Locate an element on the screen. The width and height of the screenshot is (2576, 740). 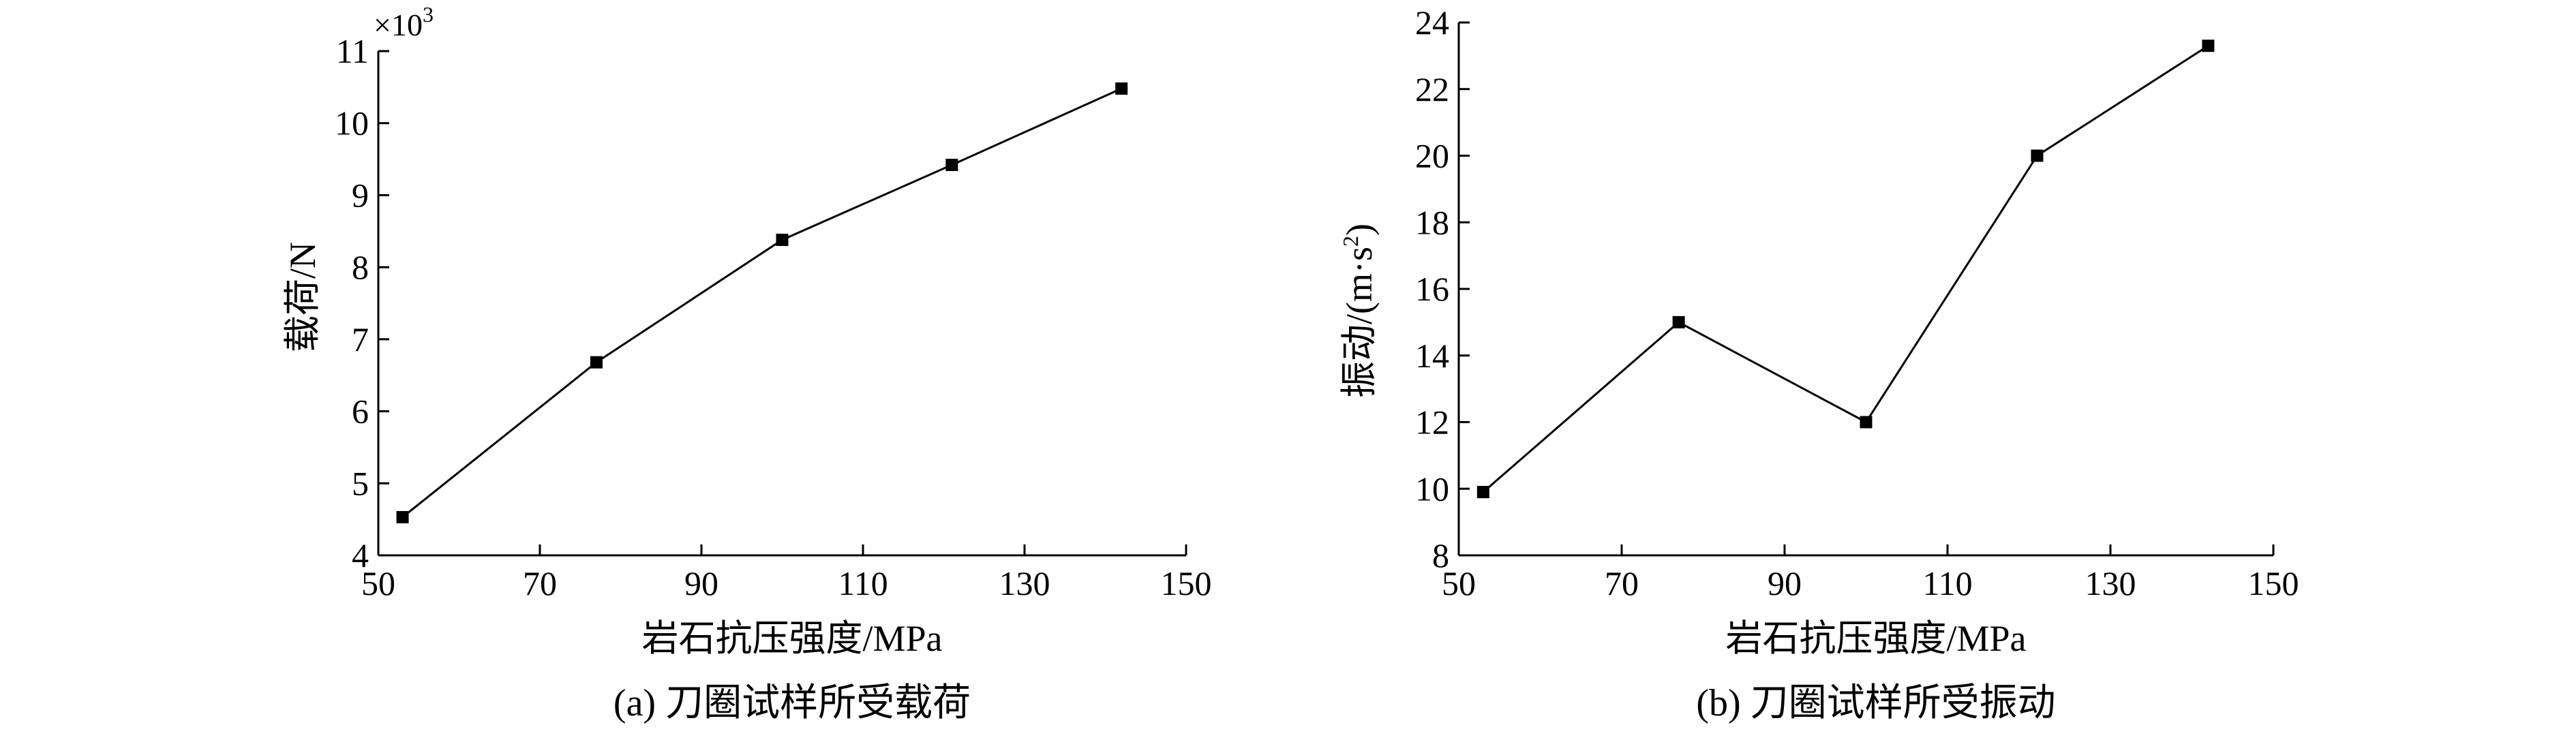
y-tick-label: 6 is located at coordinates (360, 412).